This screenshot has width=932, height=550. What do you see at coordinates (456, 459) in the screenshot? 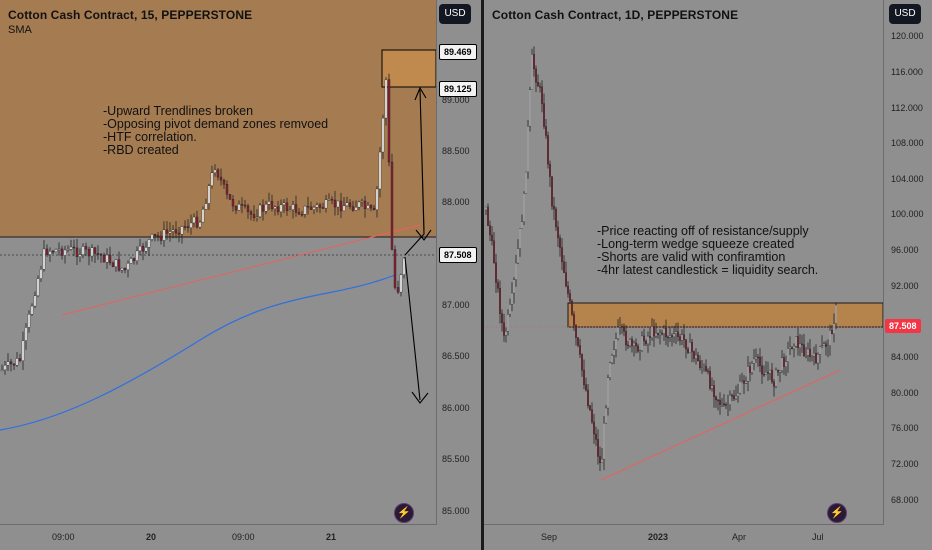
I see `price-tick: 85.500` at bounding box center [456, 459].